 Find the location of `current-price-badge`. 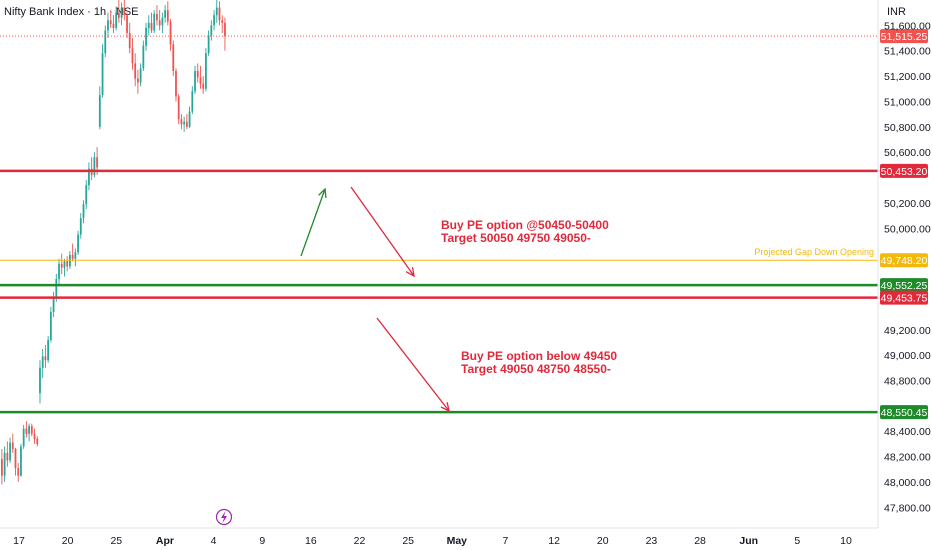

current-price-badge is located at coordinates (904, 36).